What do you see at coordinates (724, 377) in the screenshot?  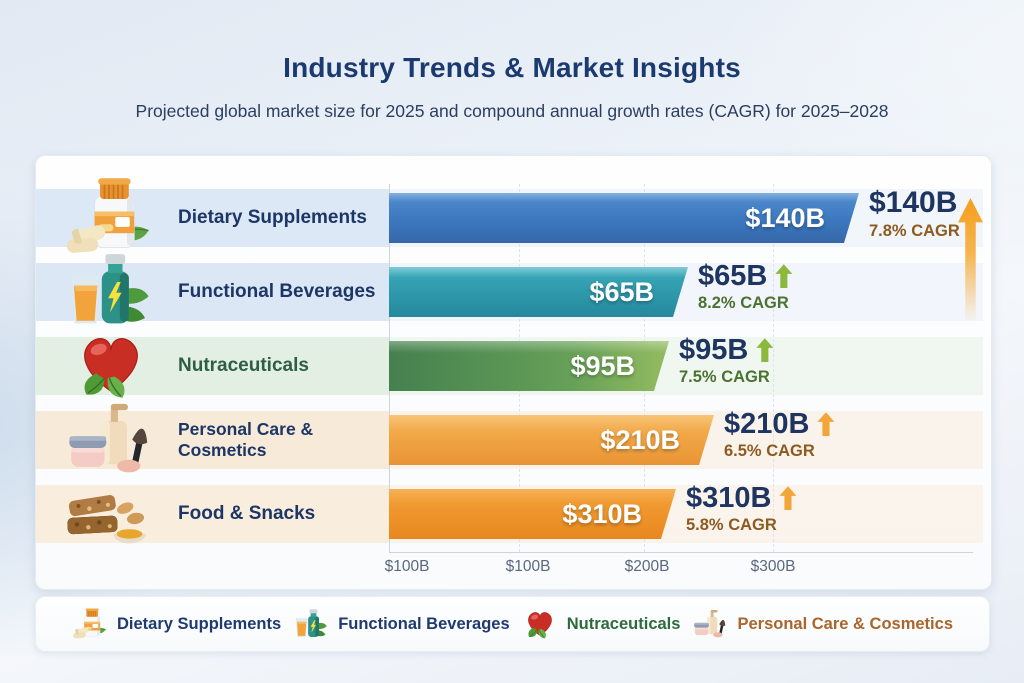 I see `annotation-cagr: 7.5% CAGR` at bounding box center [724, 377].